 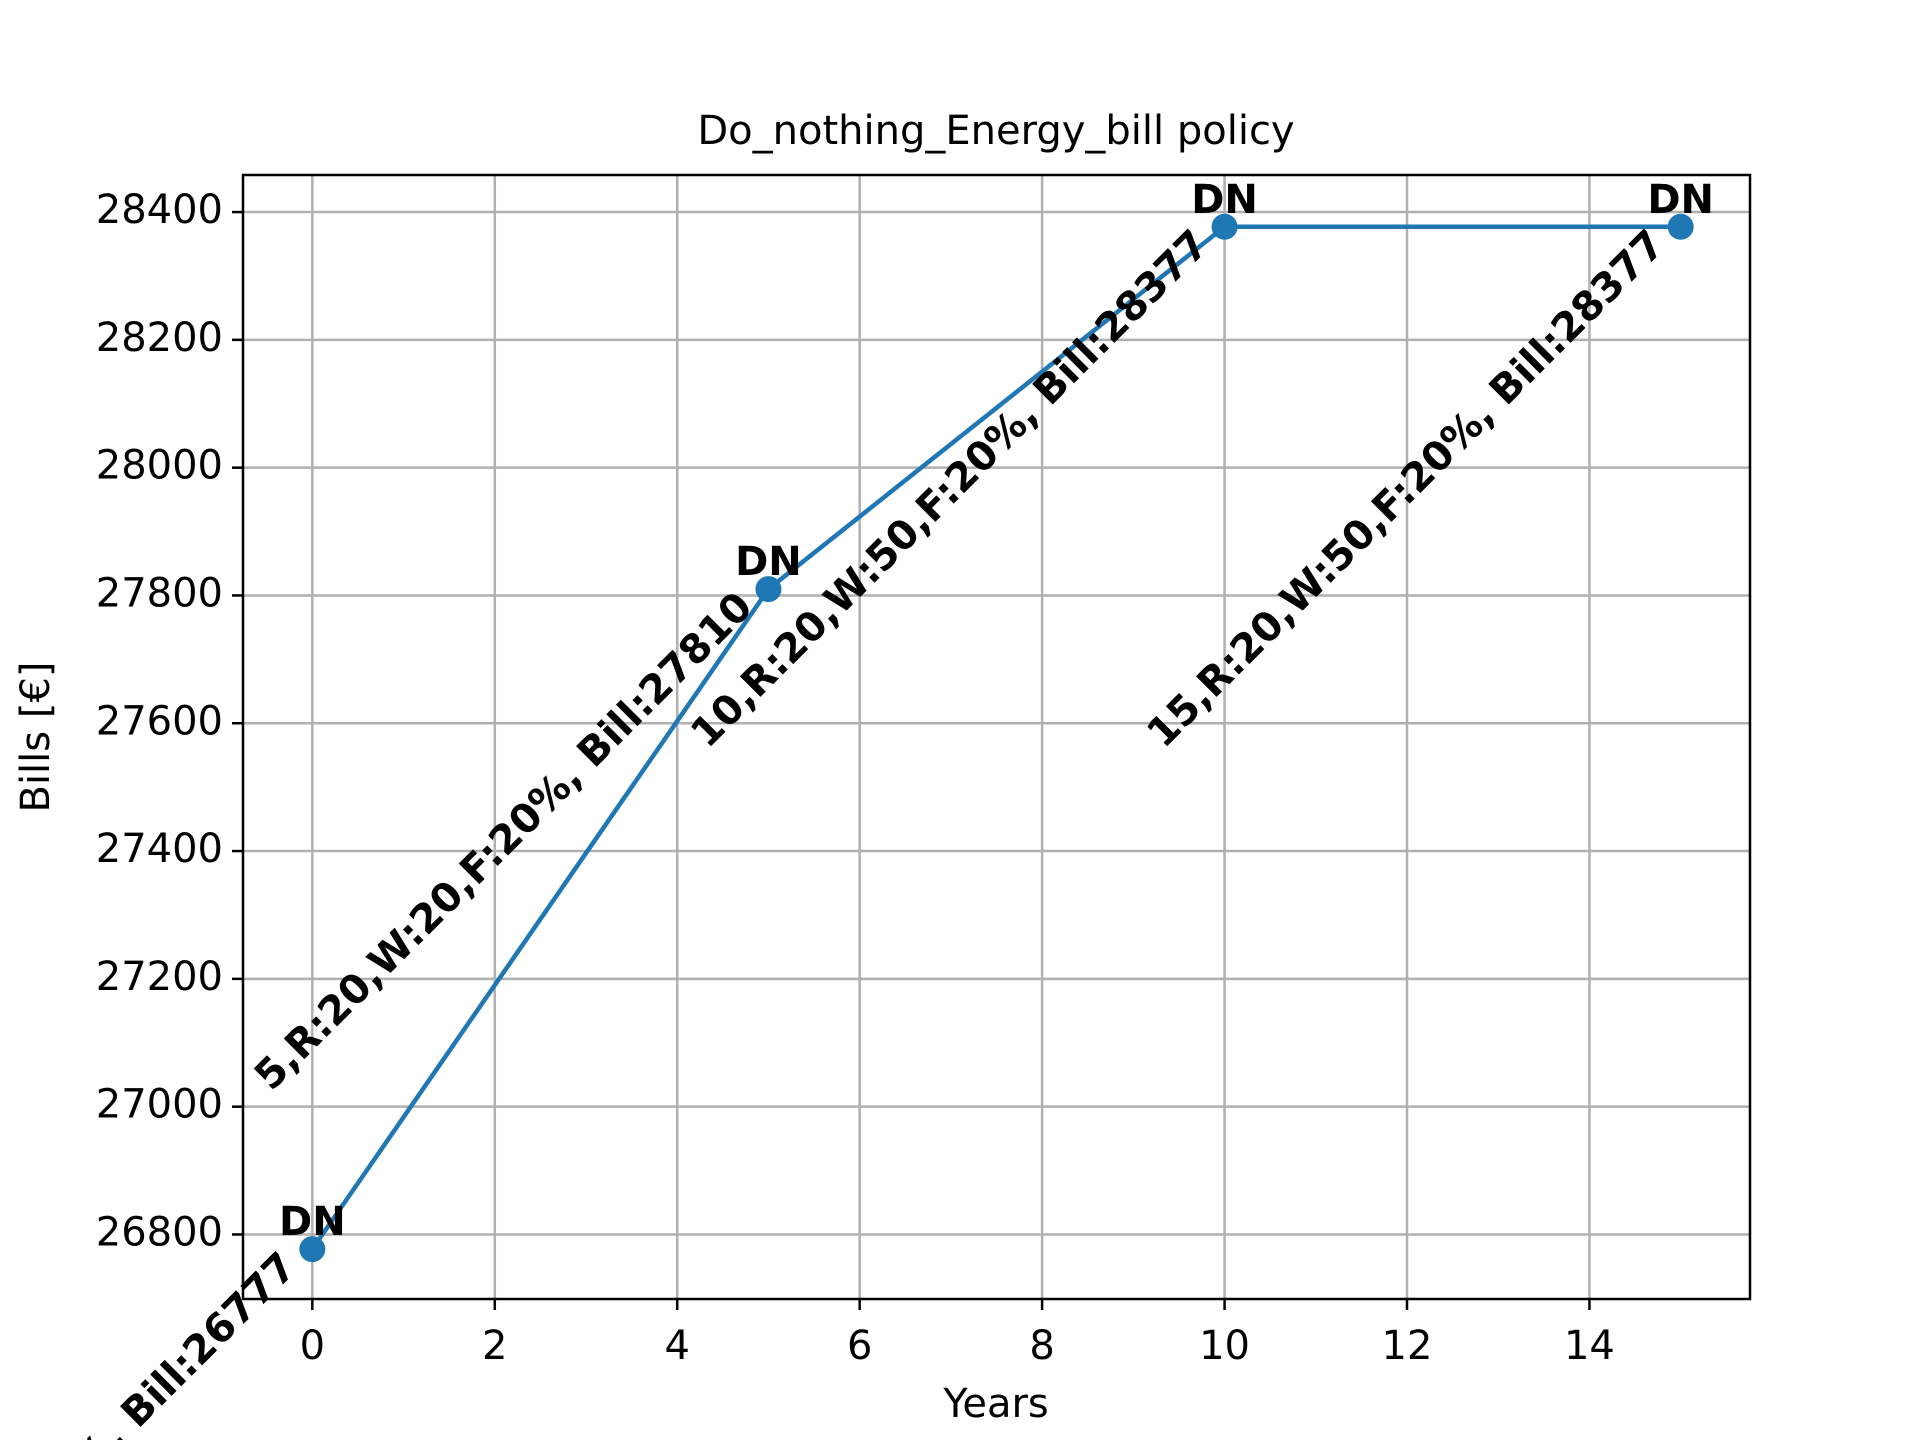 I want to click on x-tick-label: 10, so click(x=1224, y=1346).